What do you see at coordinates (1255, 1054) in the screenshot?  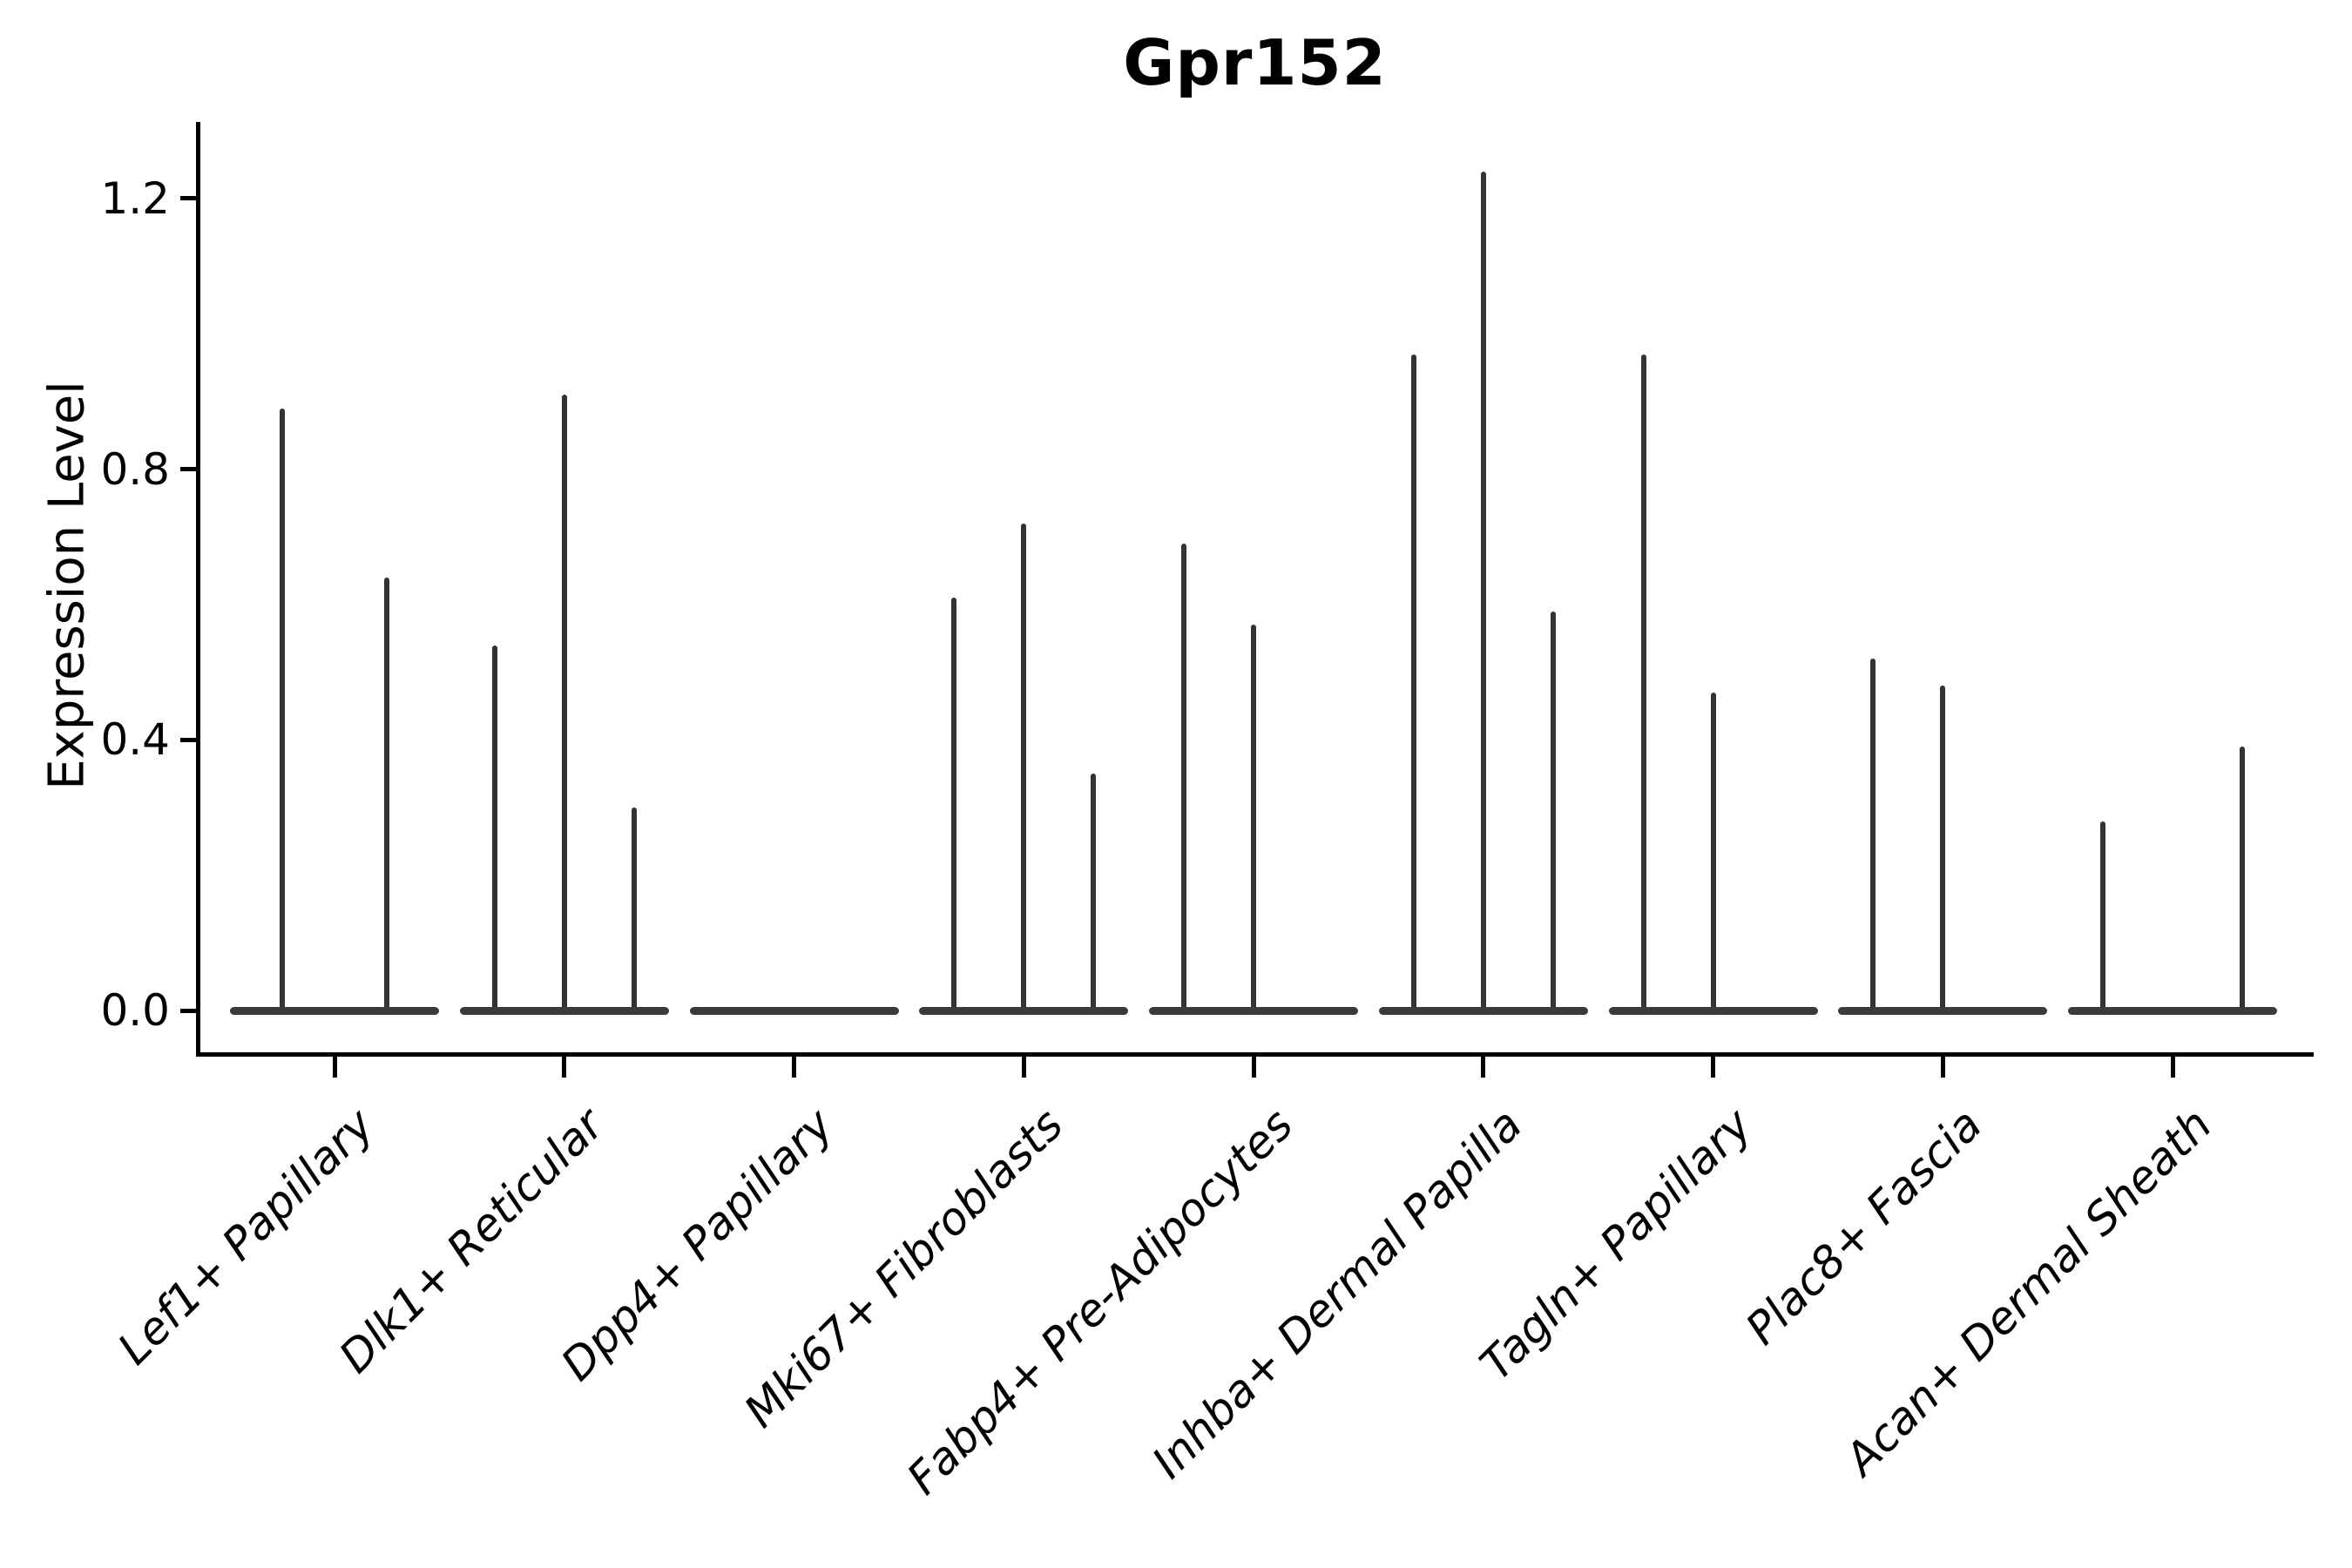 I see `x-axis-spine` at bounding box center [1255, 1054].